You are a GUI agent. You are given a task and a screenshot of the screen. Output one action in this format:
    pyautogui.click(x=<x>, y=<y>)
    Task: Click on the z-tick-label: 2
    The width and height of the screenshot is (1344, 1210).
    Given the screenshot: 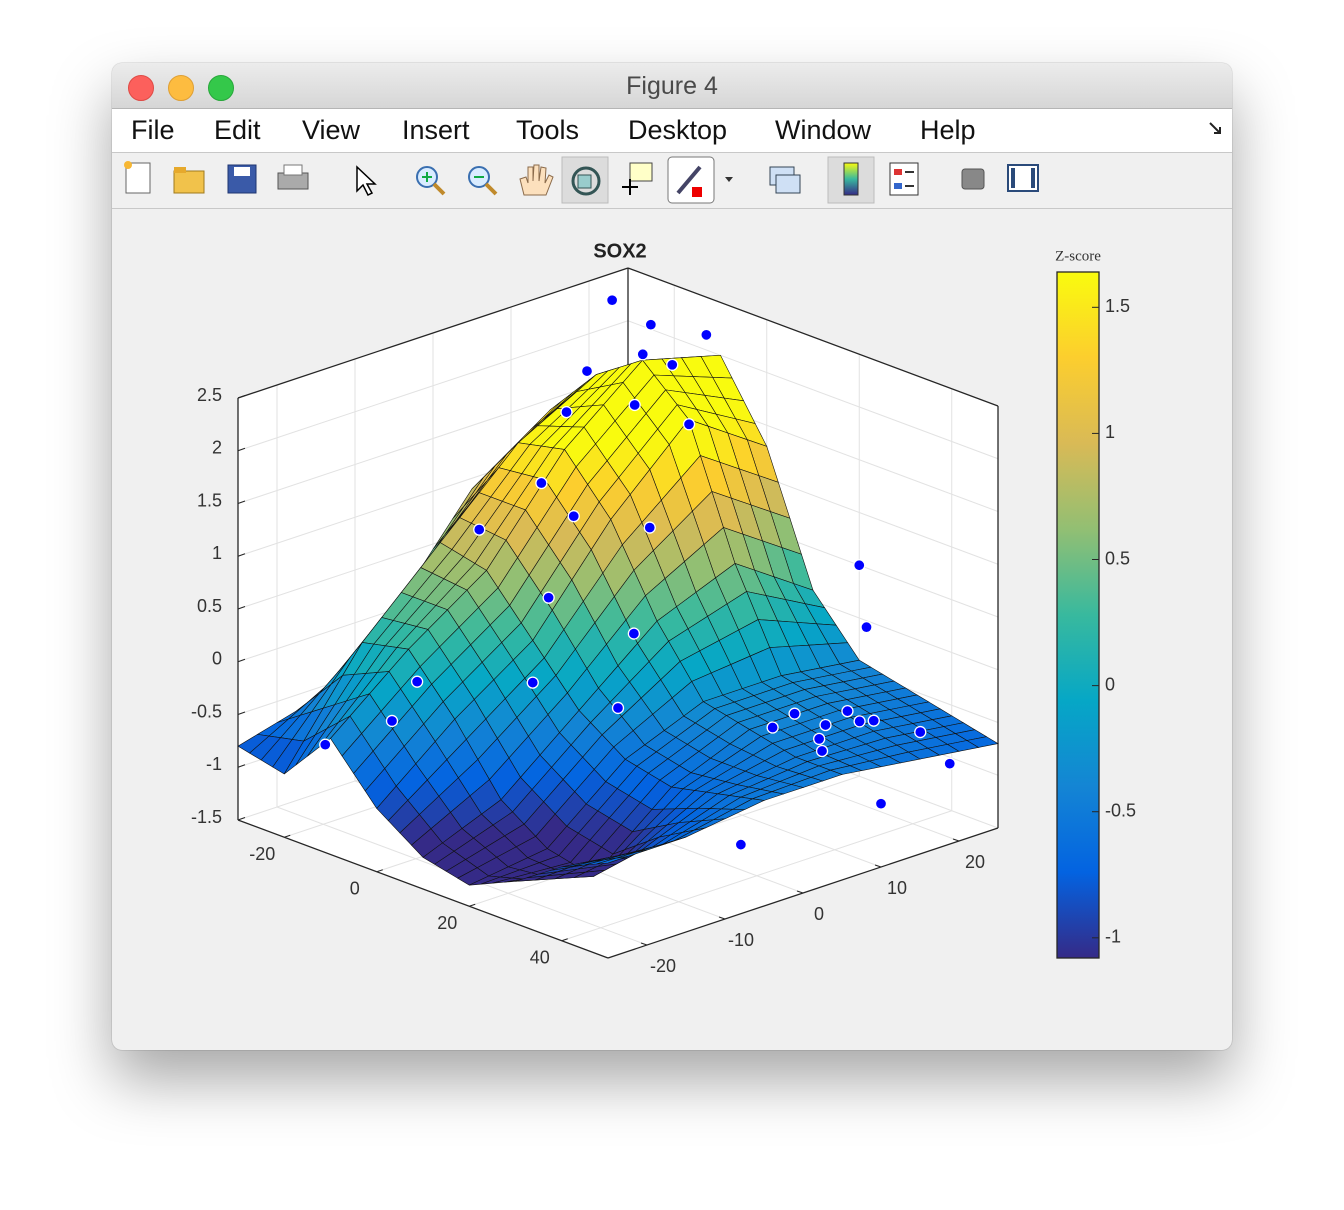 What is the action you would take?
    pyautogui.click(x=217, y=448)
    